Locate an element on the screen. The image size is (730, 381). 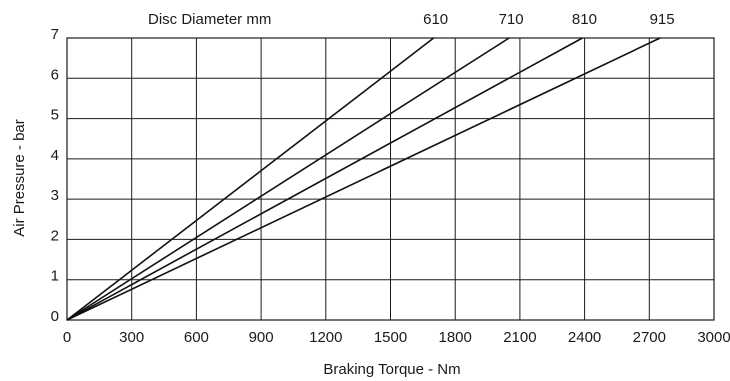
y-tick-label: 6 is located at coordinates (55, 74).